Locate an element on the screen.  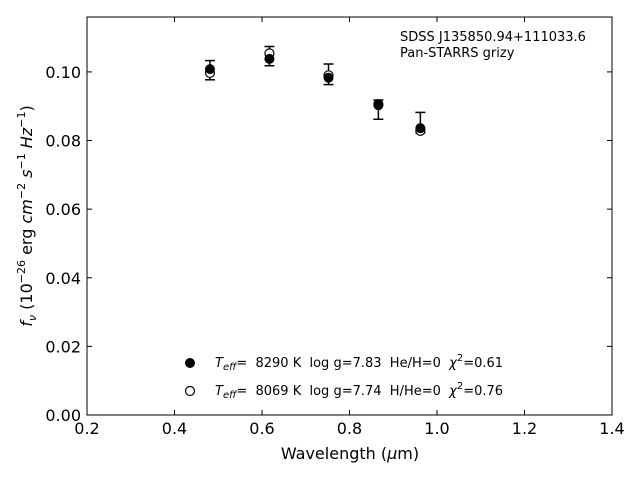
x-tick-label: 0.8 is located at coordinates (349, 428).